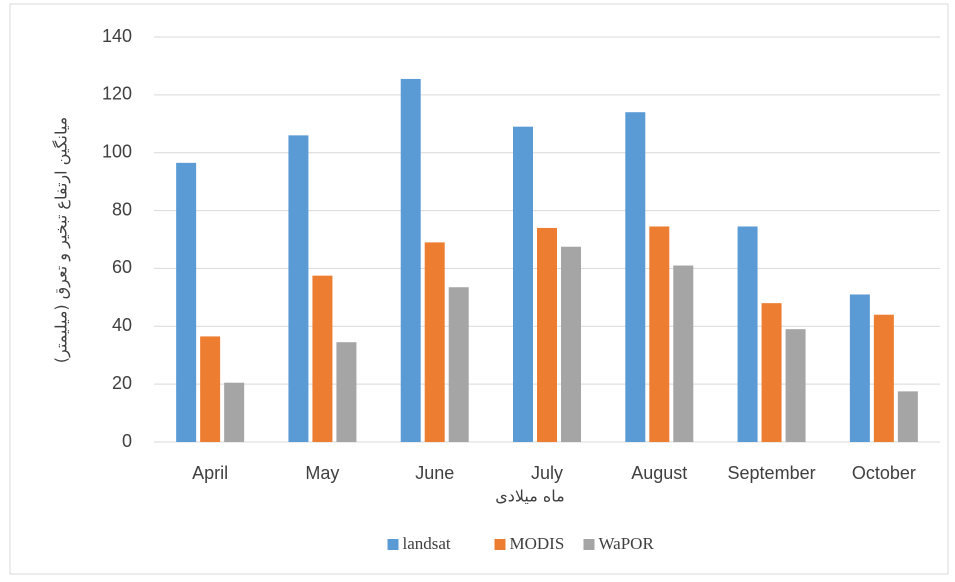 The image size is (955, 582). Describe the element at coordinates (772, 473) in the screenshot. I see `x-tick-label: September` at that location.